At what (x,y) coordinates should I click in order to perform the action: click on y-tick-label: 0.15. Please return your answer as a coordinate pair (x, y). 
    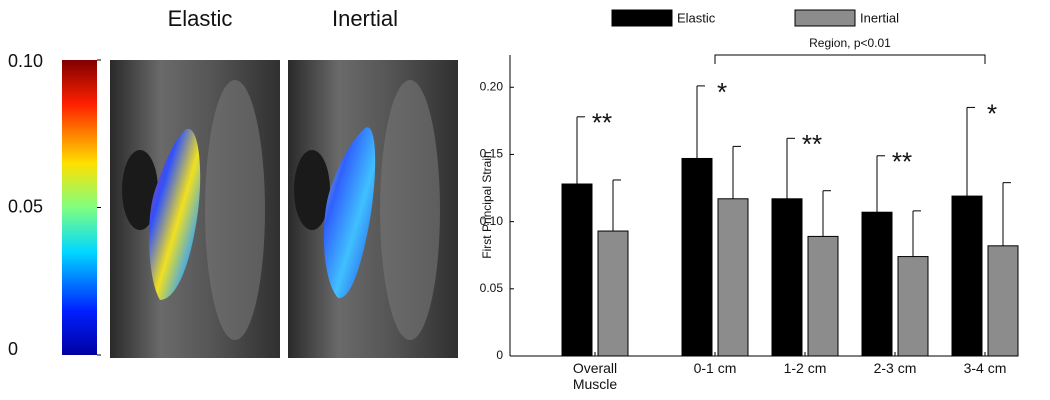
    Looking at the image, I should click on (492, 154).